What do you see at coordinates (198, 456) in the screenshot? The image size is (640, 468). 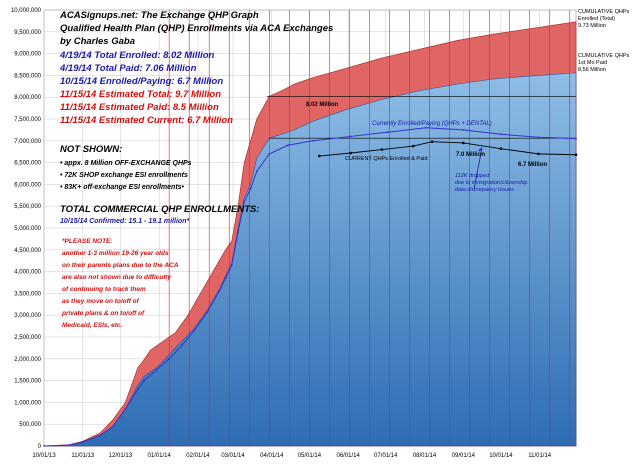 I see `x-tick-label: 02/01/14` at bounding box center [198, 456].